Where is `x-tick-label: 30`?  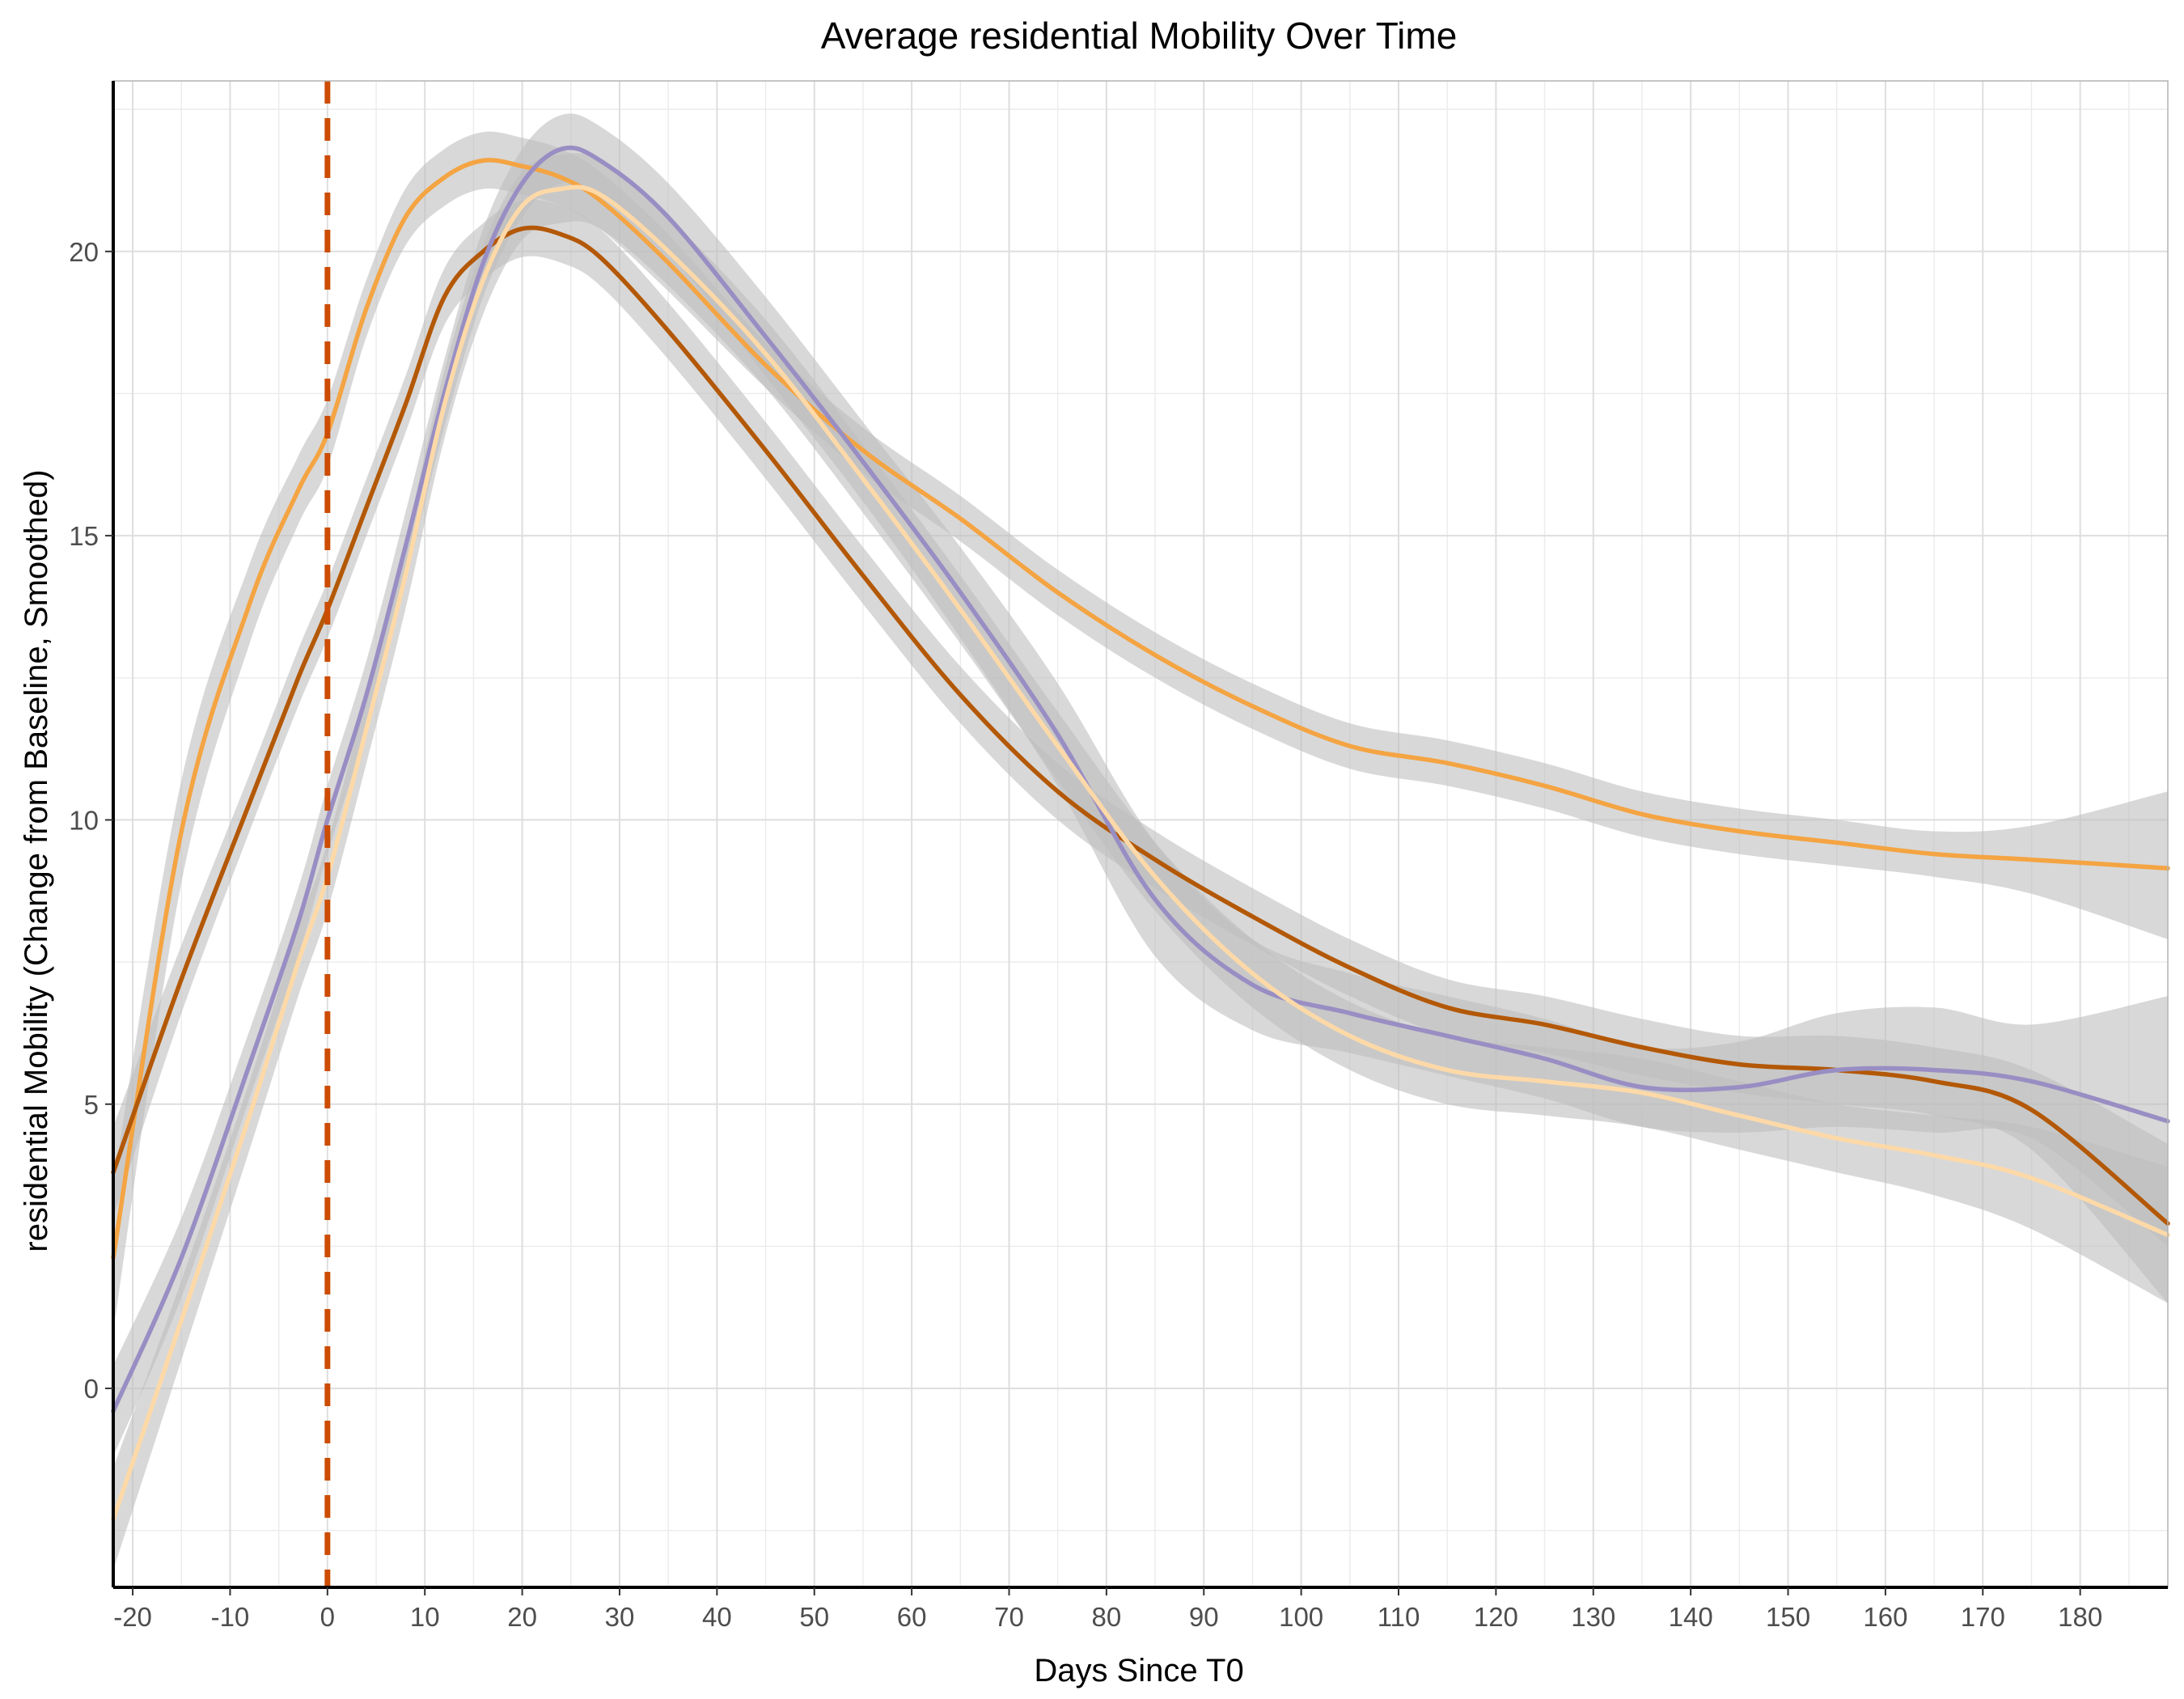 x-tick-label: 30 is located at coordinates (620, 1617).